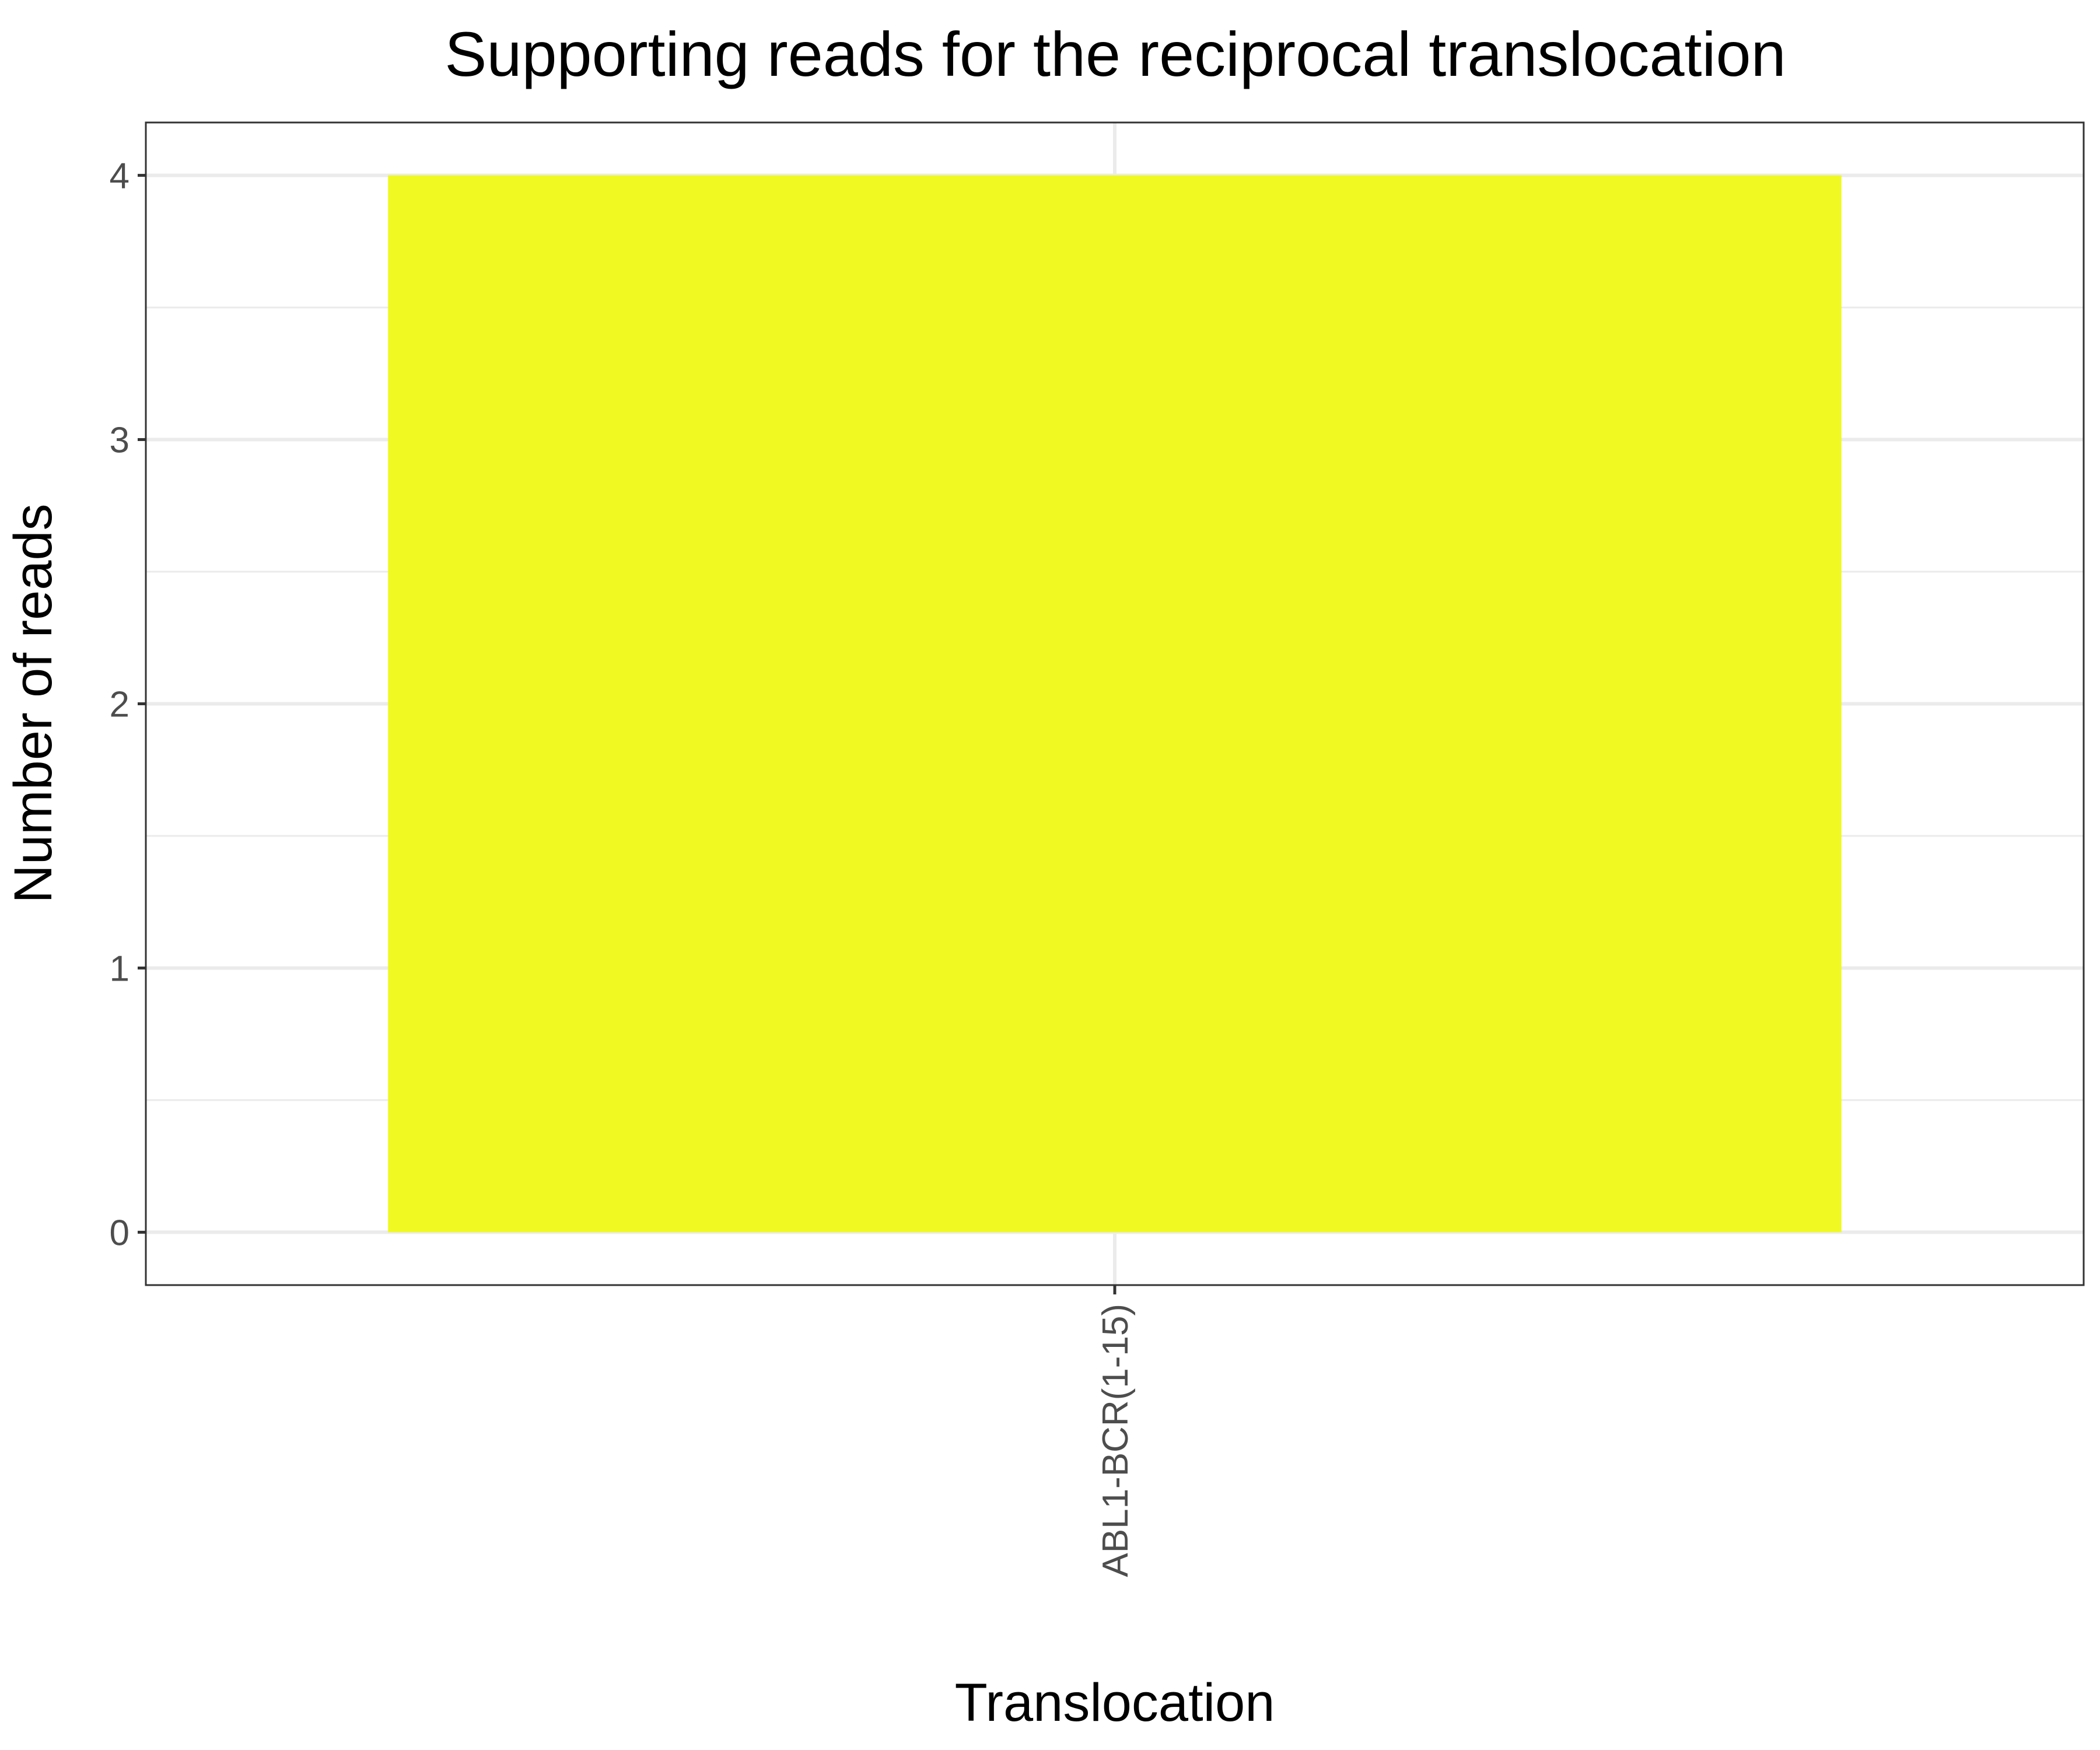 This screenshot has height=1750, width=2100. Describe the element at coordinates (120, 1233) in the screenshot. I see `y-tick-label: 0` at that location.